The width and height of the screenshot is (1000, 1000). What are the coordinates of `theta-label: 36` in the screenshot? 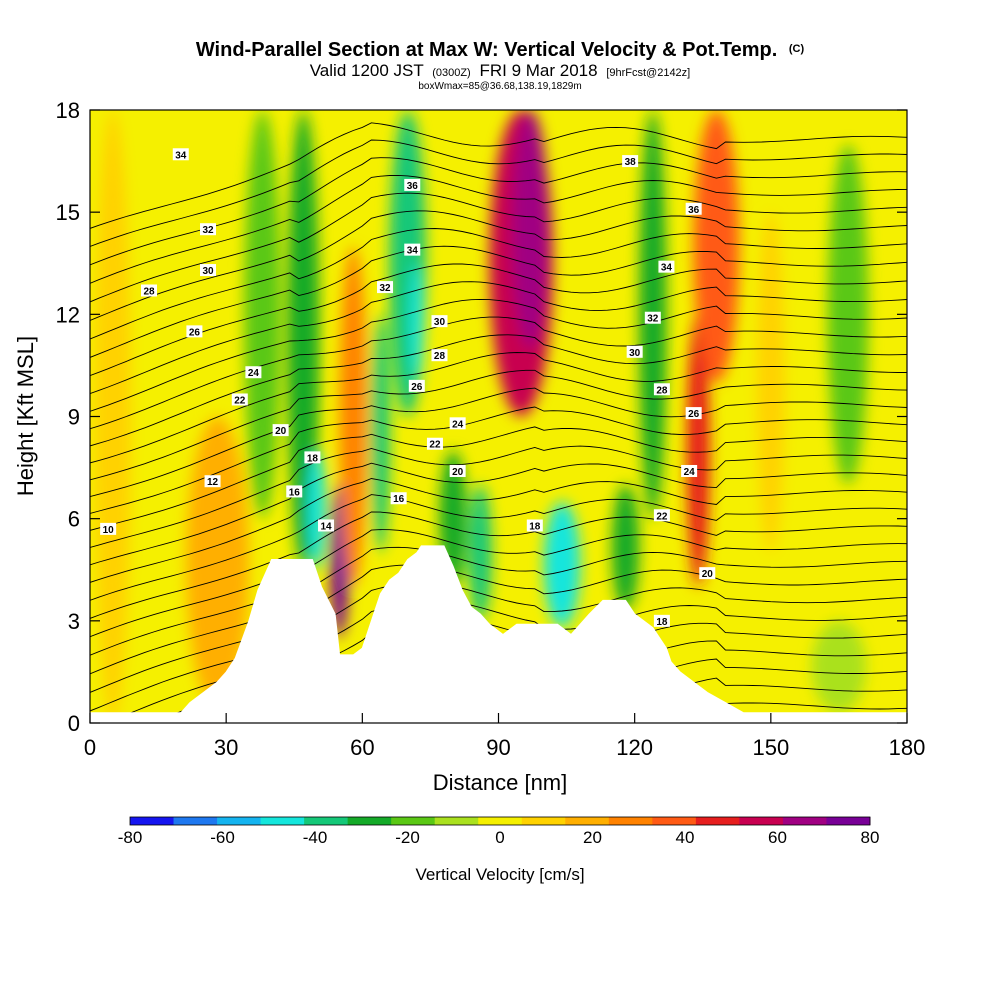 It's located at (693, 209).